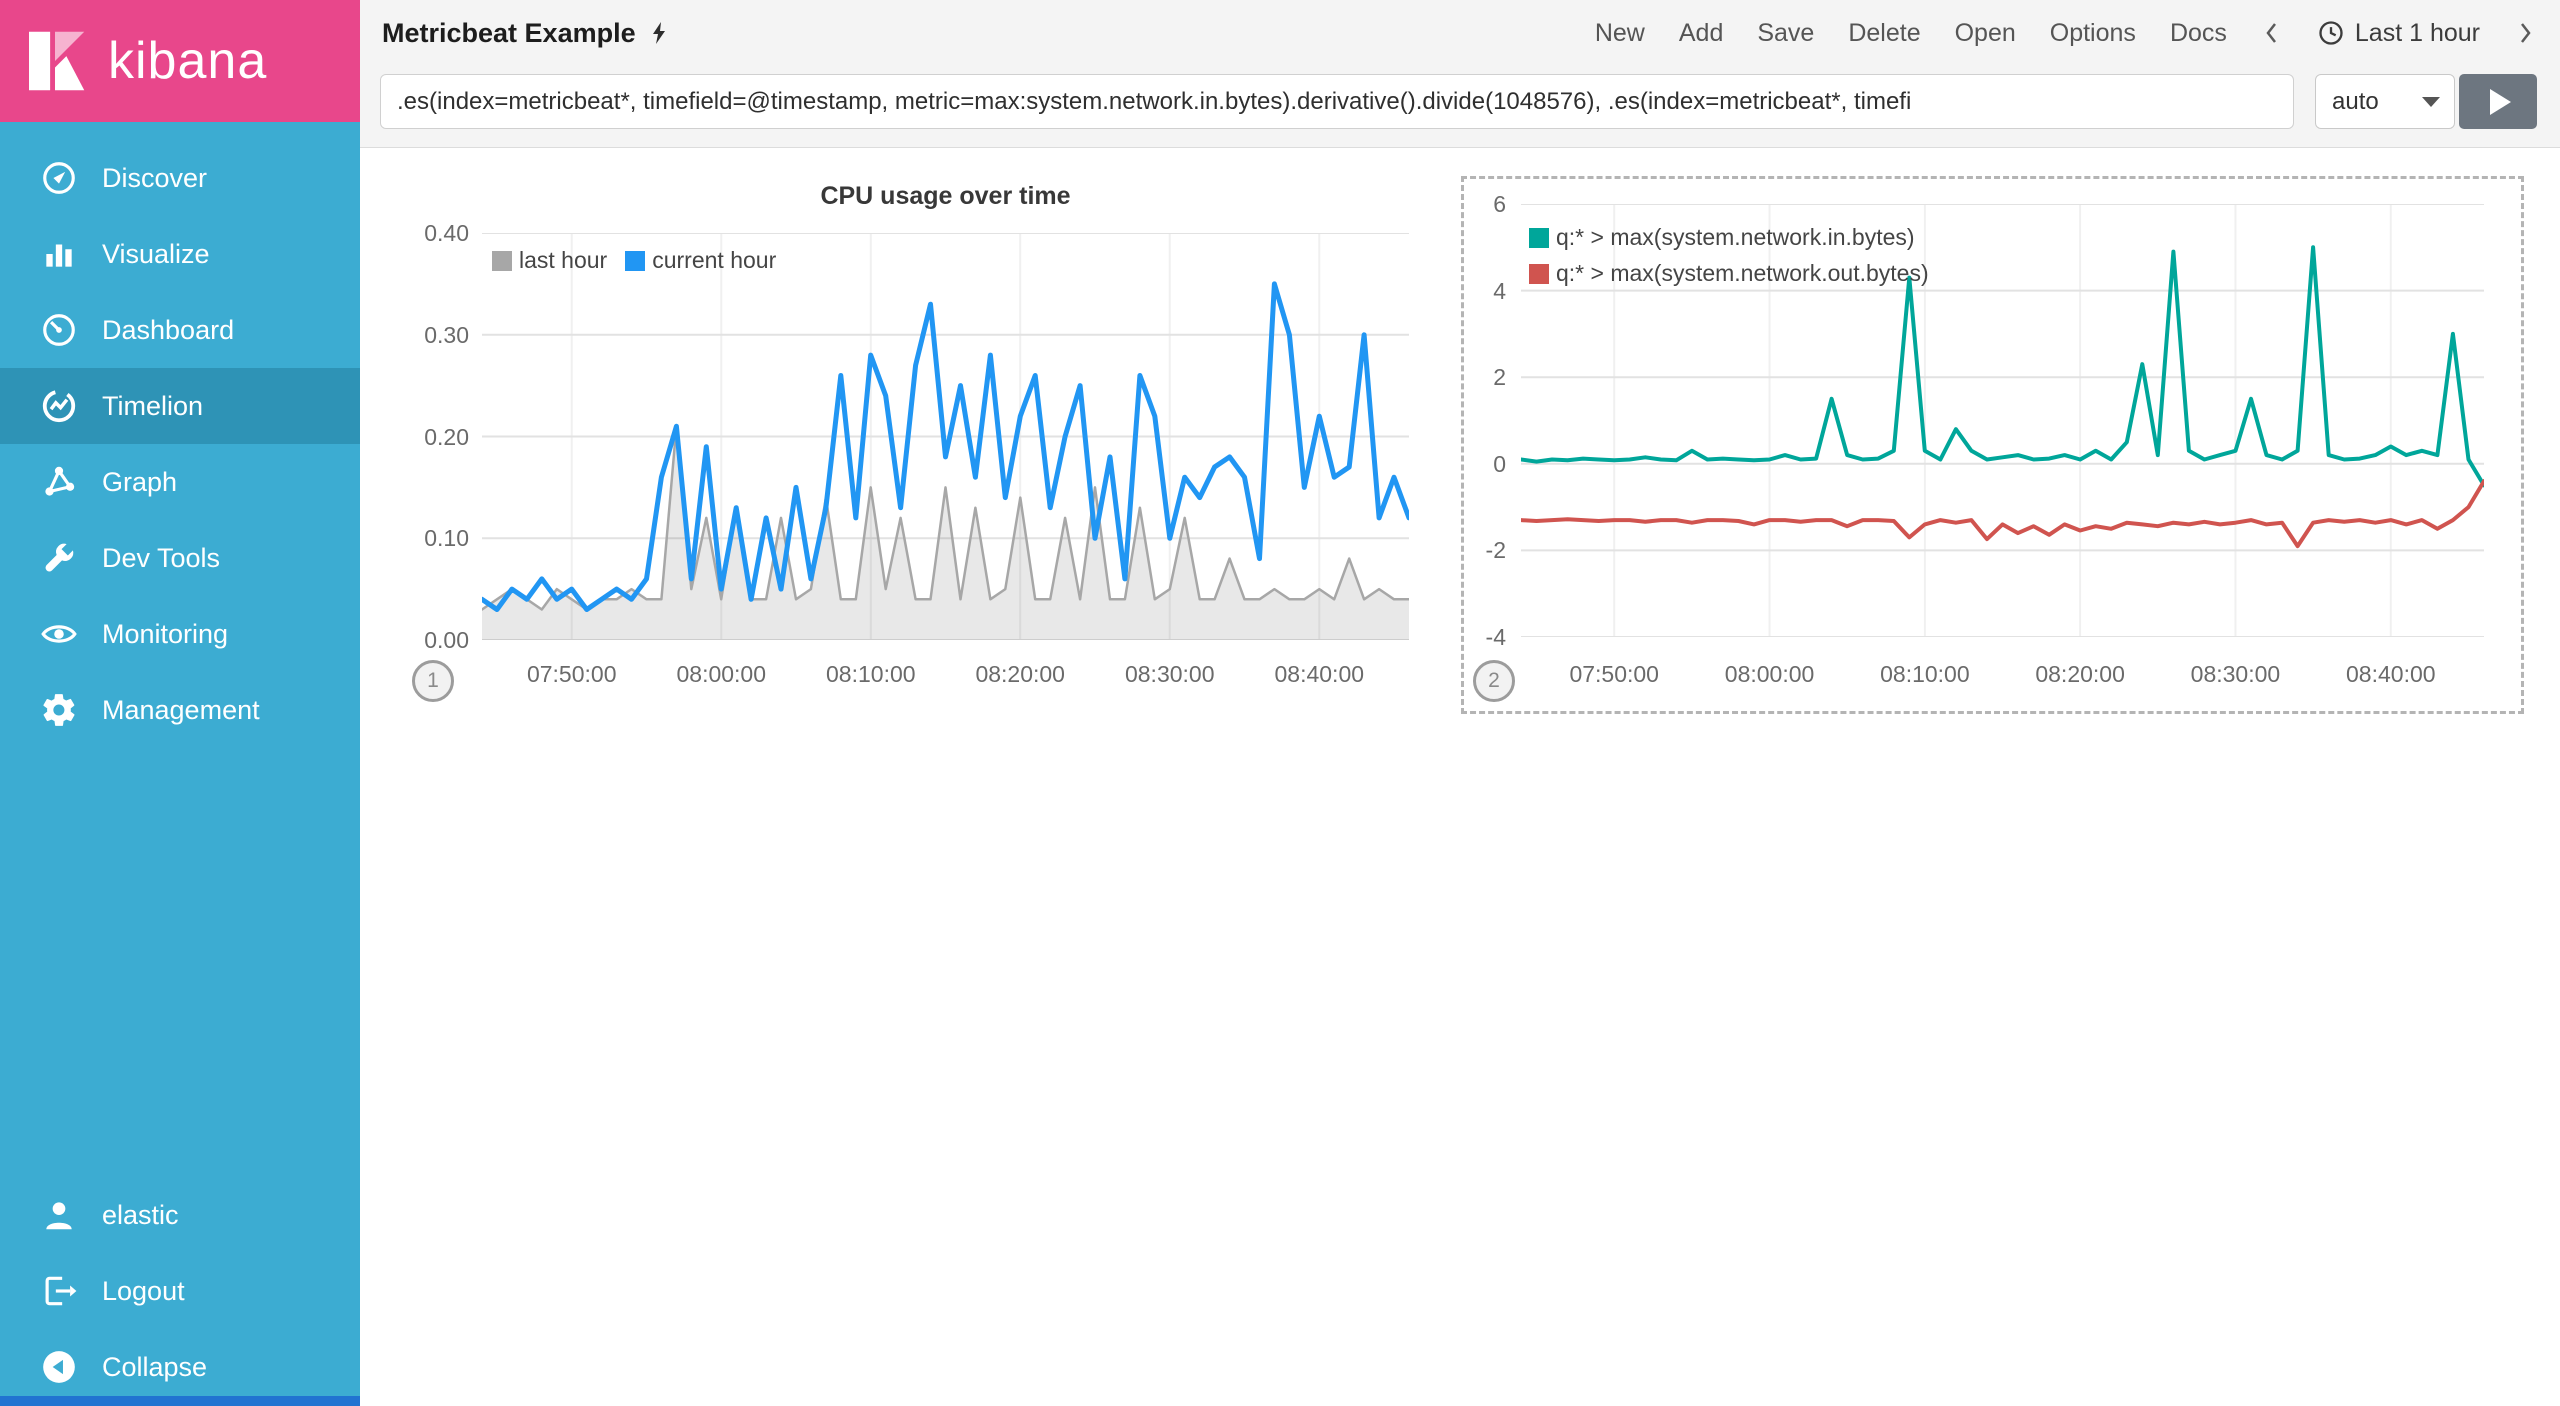 This screenshot has width=2560, height=1406. I want to click on sidebar-nav: Discover Visualize Dashboard, so click(180, 444).